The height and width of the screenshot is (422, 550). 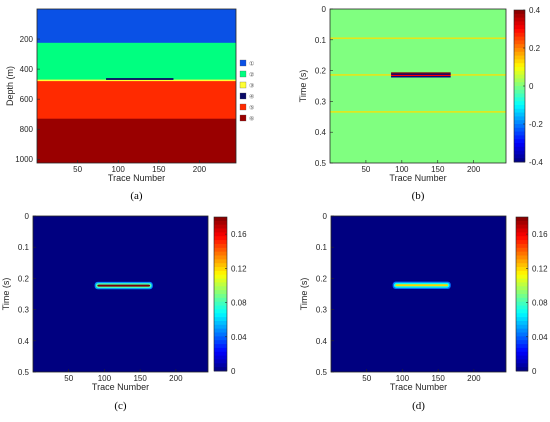 I want to click on y-tick-label: 0, so click(x=325, y=216).